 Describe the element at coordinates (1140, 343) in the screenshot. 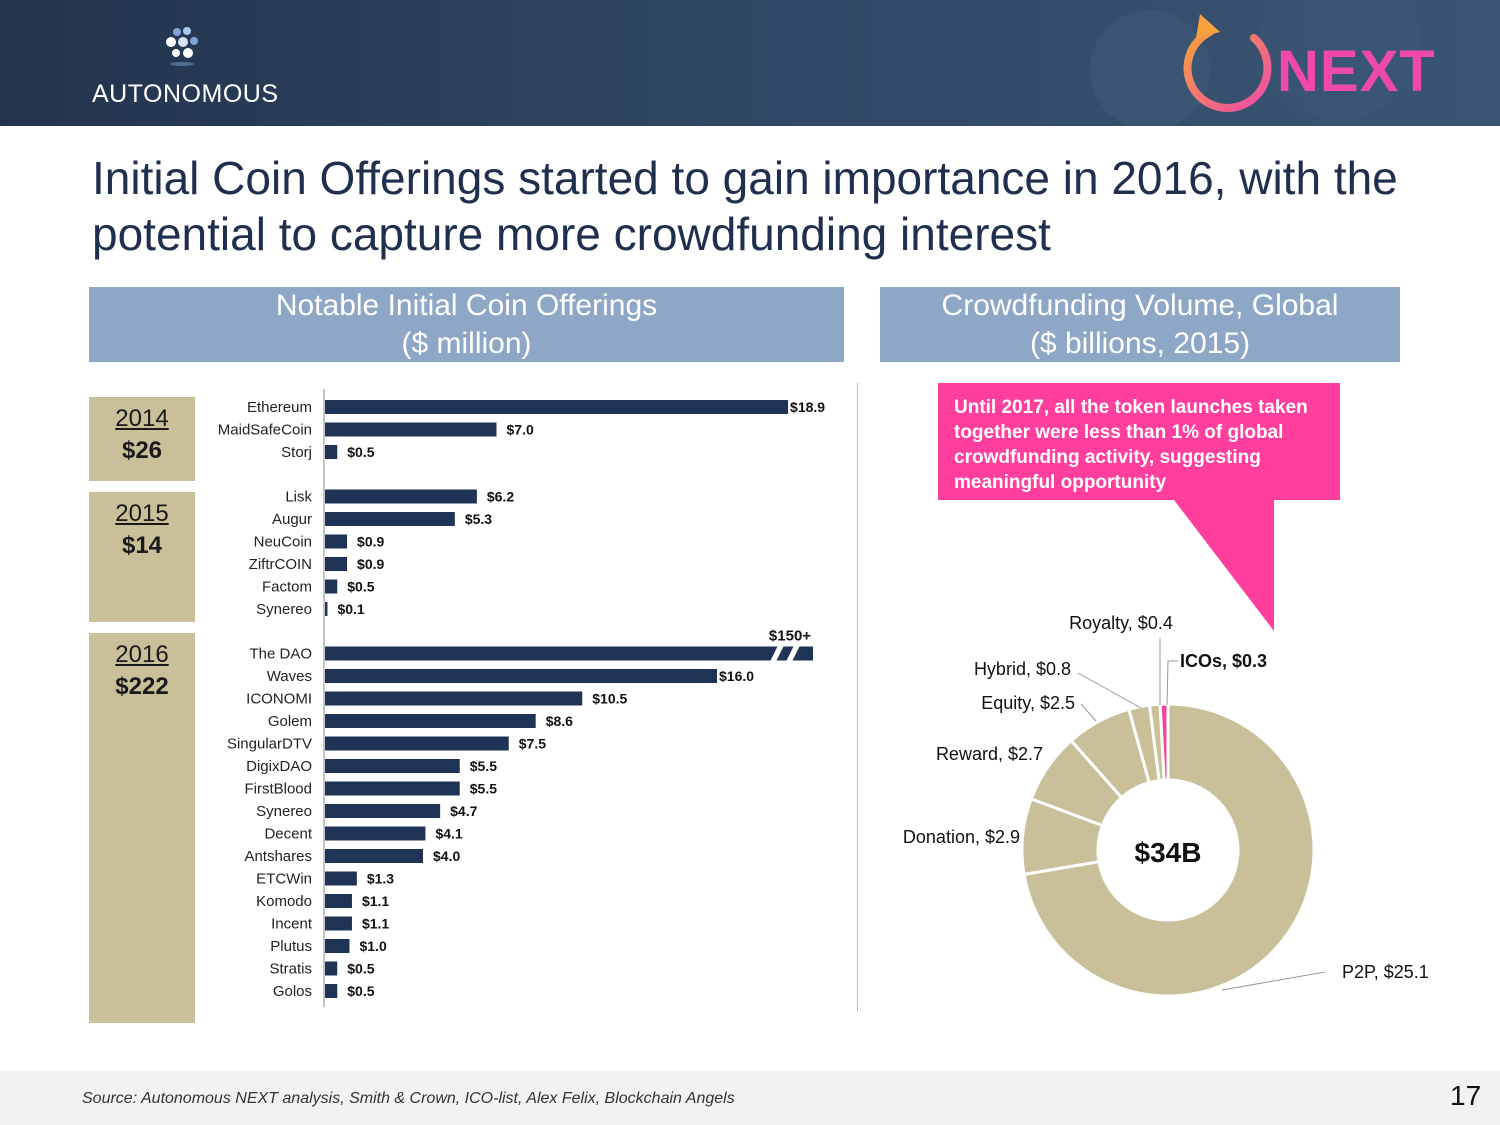

I see `right-panel-unit: ($ billions, 2015)` at that location.